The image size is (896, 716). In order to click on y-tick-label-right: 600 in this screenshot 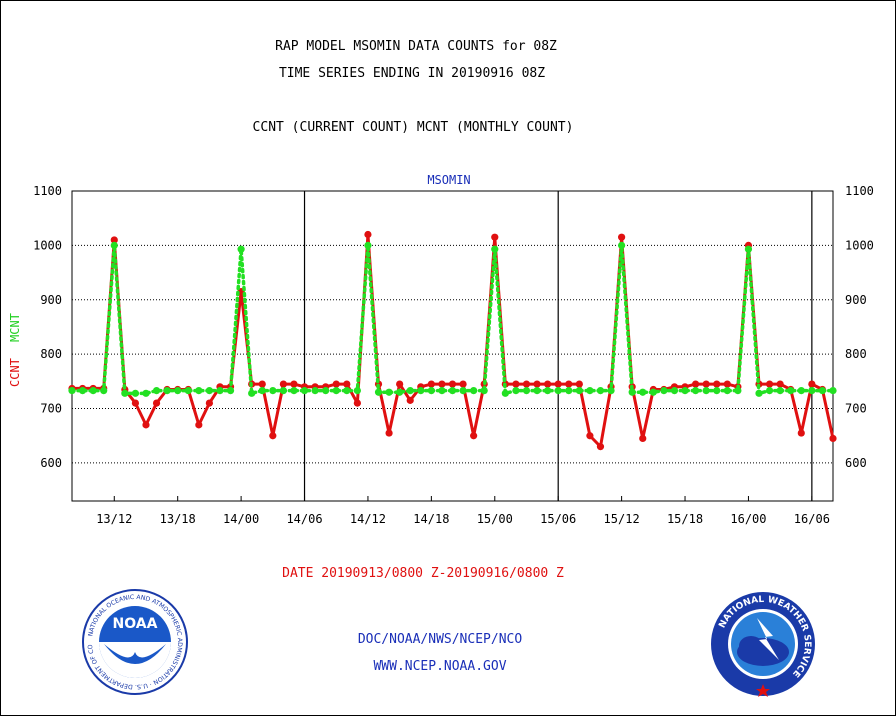, I will do `click(856, 463)`.